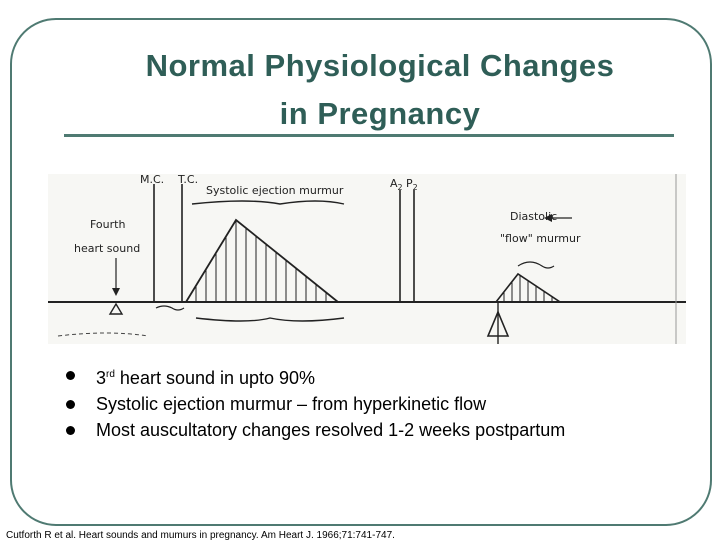  Describe the element at coordinates (533, 216) in the screenshot. I see `diastolic-label-1: Diastolic` at that location.